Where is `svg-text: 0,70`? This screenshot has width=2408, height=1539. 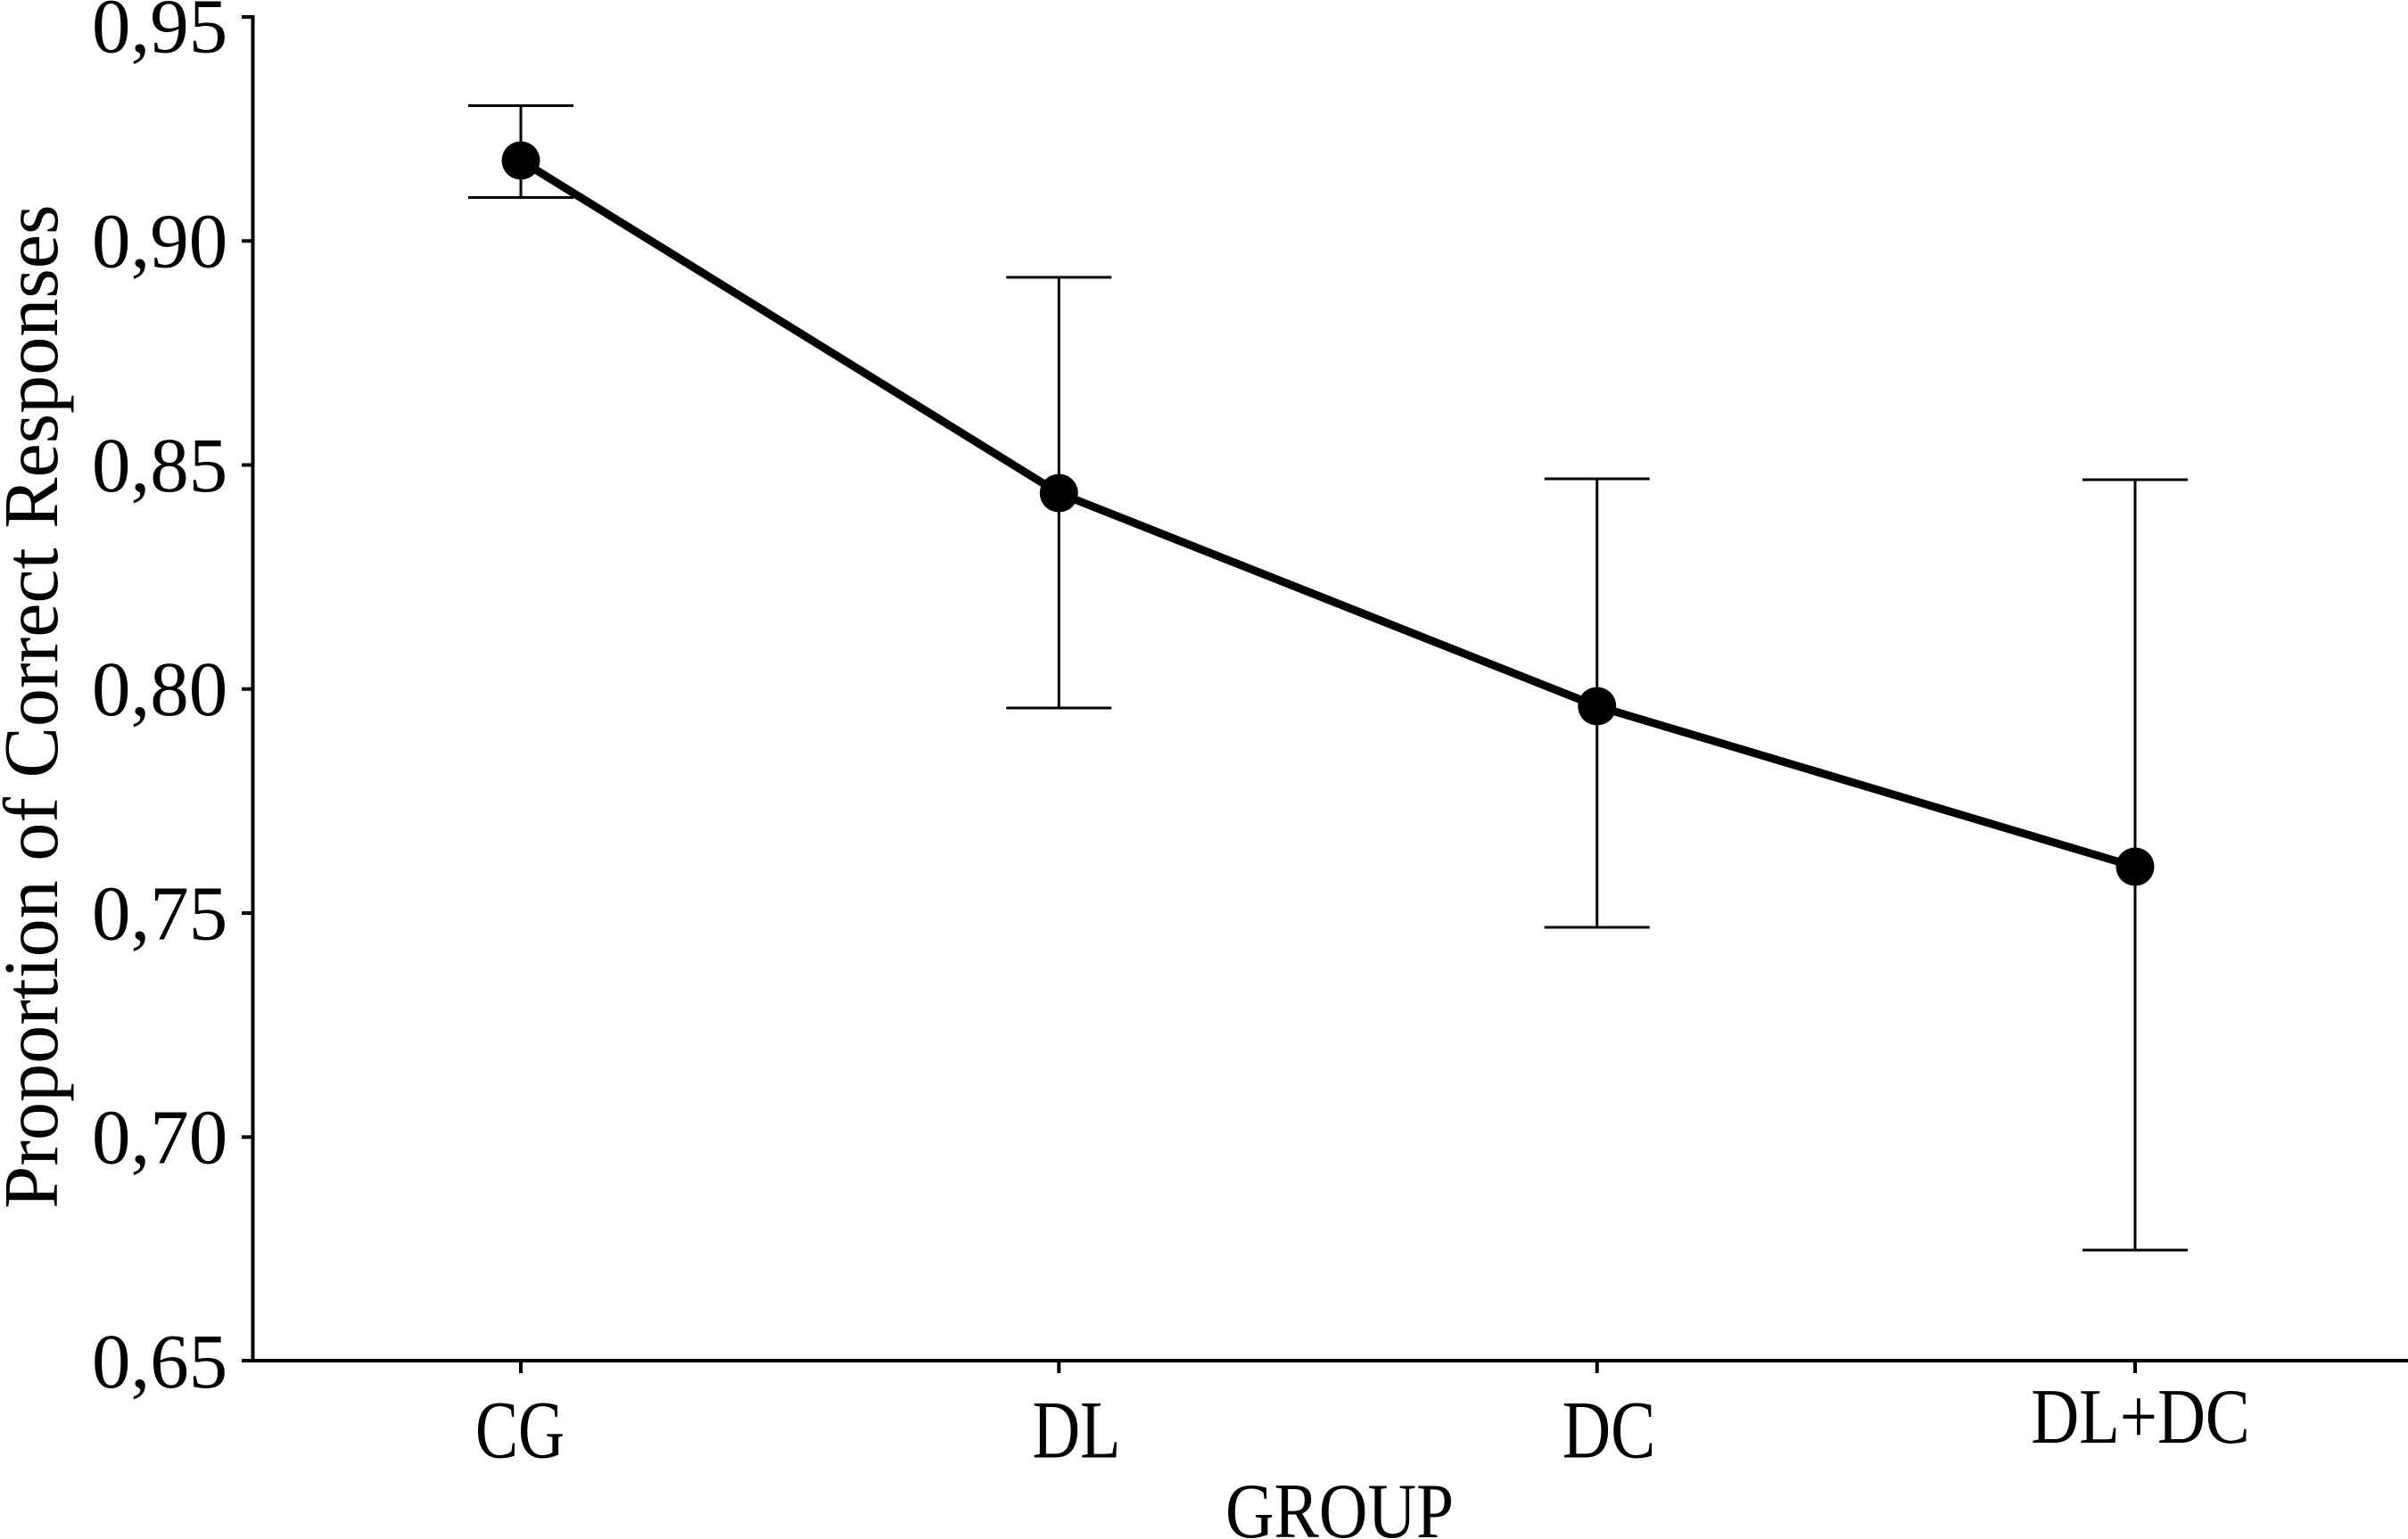 svg-text: 0,70 is located at coordinates (160, 1137).